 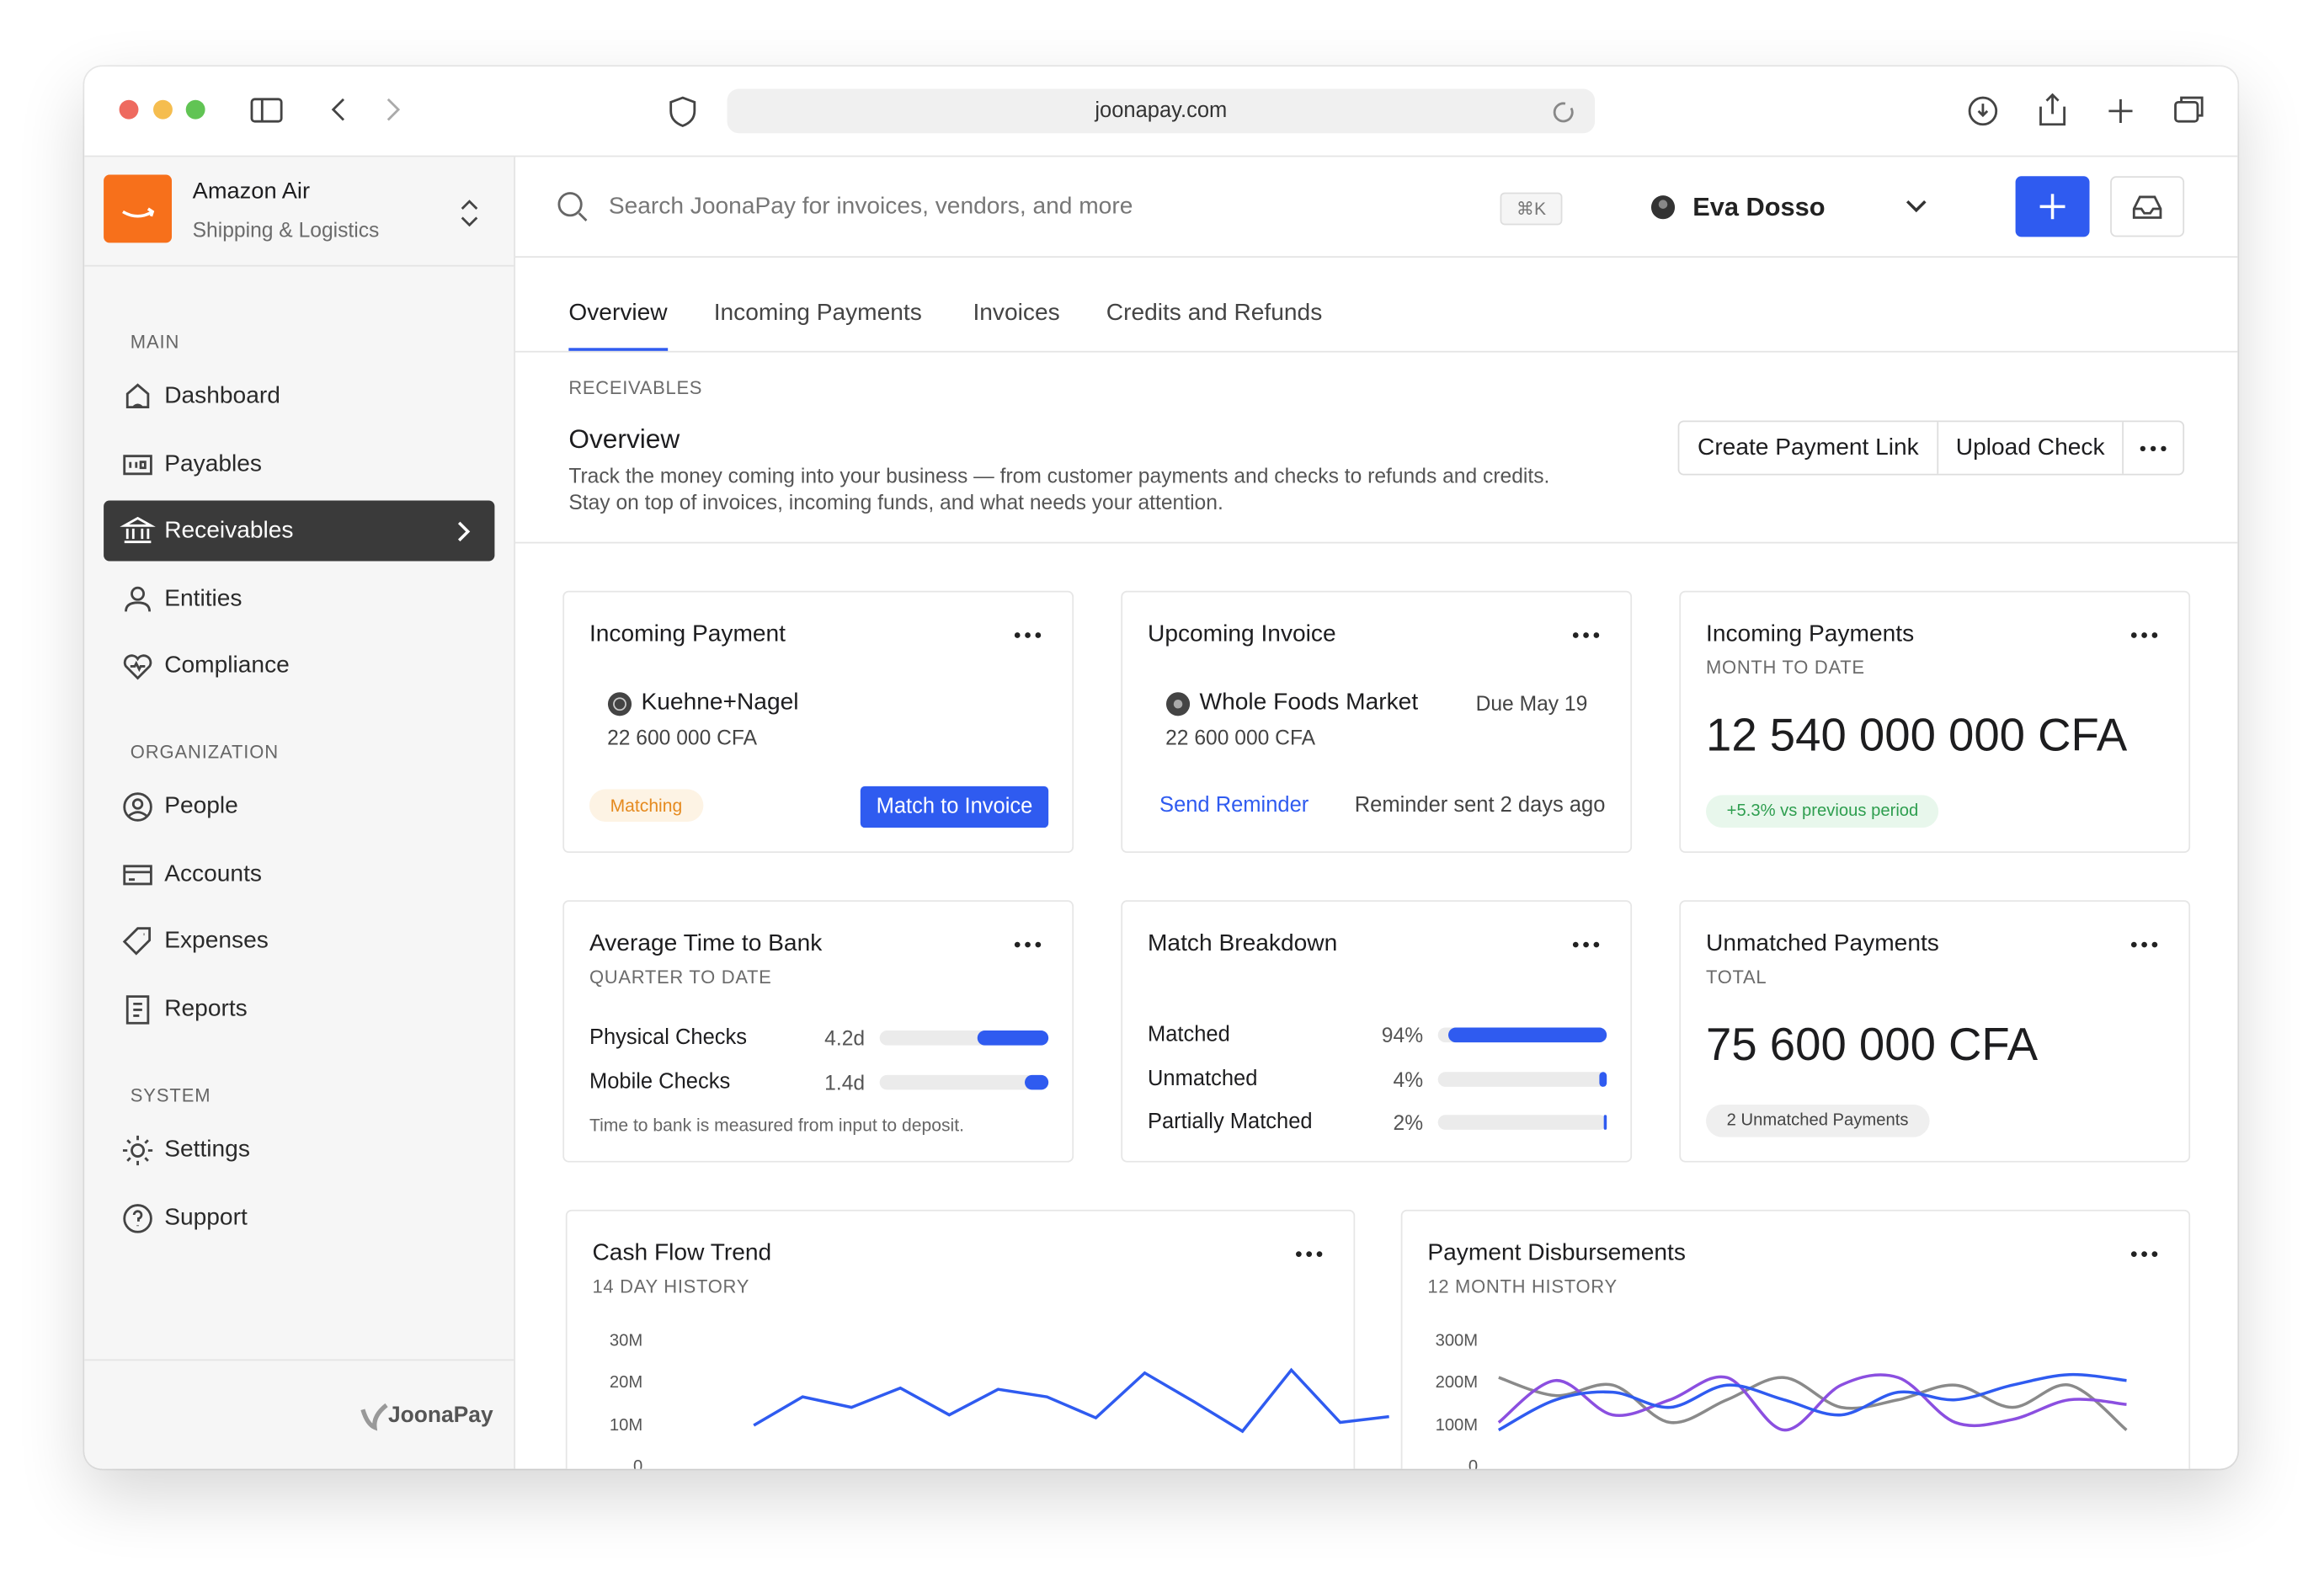 I want to click on nav-item: Reports, so click(x=206, y=1008).